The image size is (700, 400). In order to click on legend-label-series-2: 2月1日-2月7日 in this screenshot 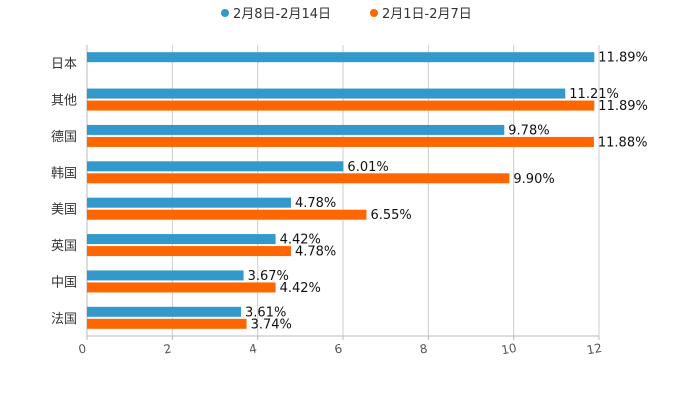, I will do `click(427, 14)`.